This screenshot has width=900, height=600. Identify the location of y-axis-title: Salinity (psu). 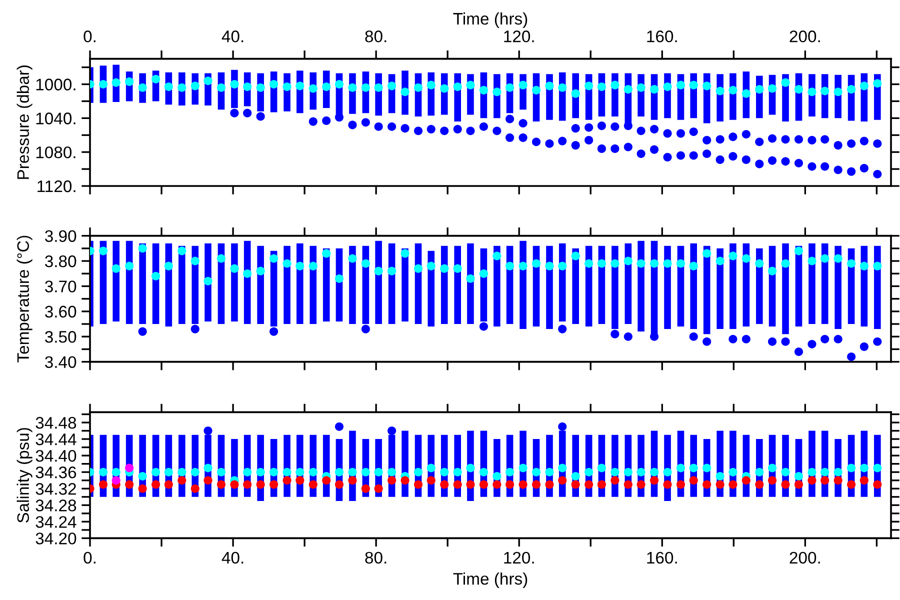
(24, 475).